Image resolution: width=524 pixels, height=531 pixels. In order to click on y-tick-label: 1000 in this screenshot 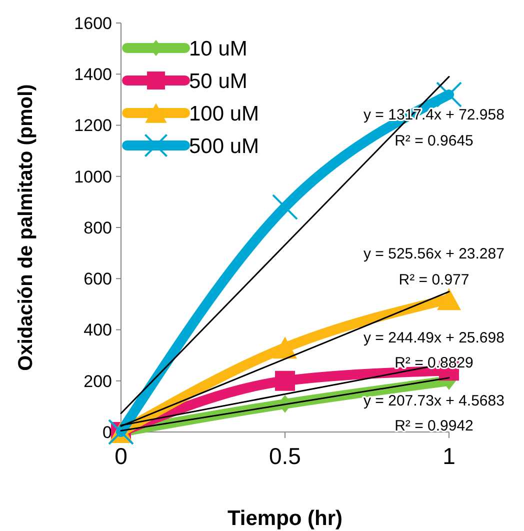, I will do `click(93, 176)`.